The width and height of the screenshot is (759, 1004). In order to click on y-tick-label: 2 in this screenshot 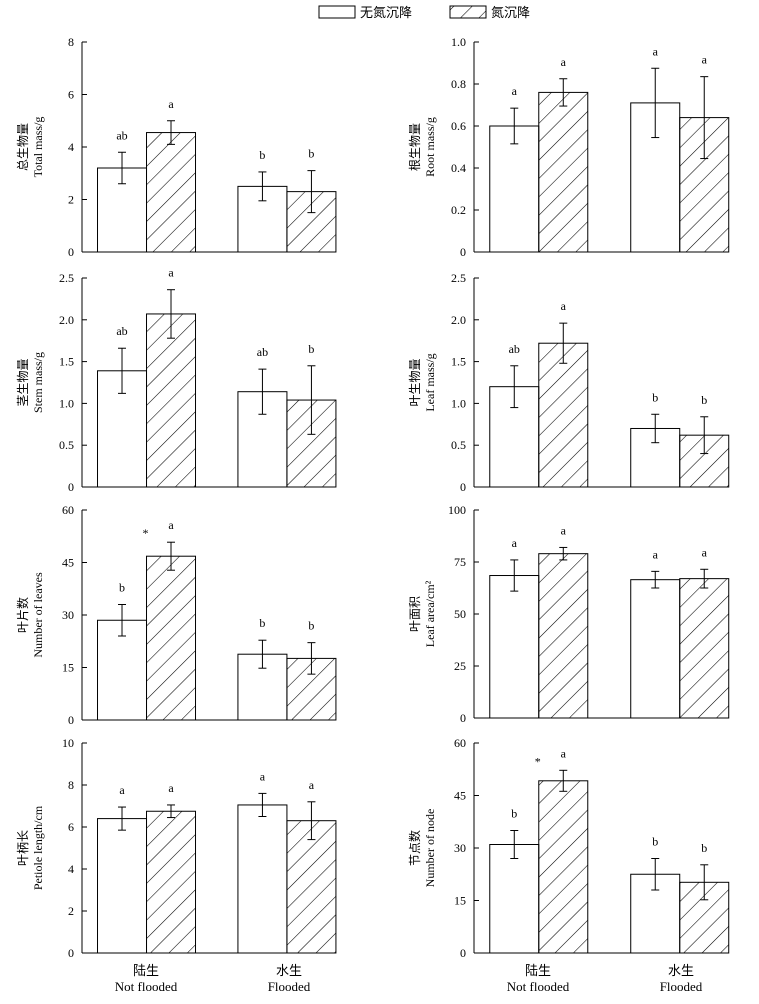, I will do `click(71, 200)`.